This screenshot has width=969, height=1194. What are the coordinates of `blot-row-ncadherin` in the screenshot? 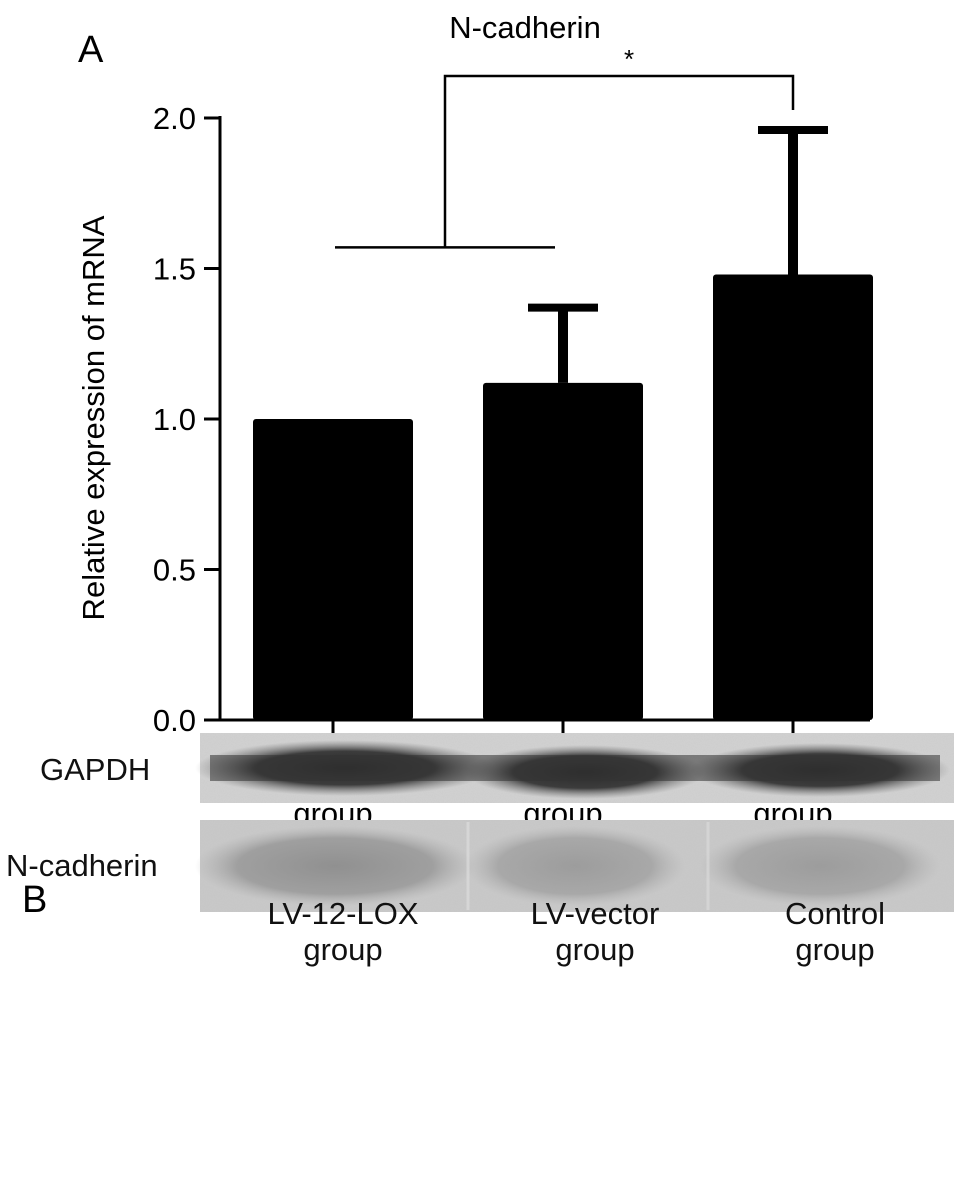 It's located at (574, 866).